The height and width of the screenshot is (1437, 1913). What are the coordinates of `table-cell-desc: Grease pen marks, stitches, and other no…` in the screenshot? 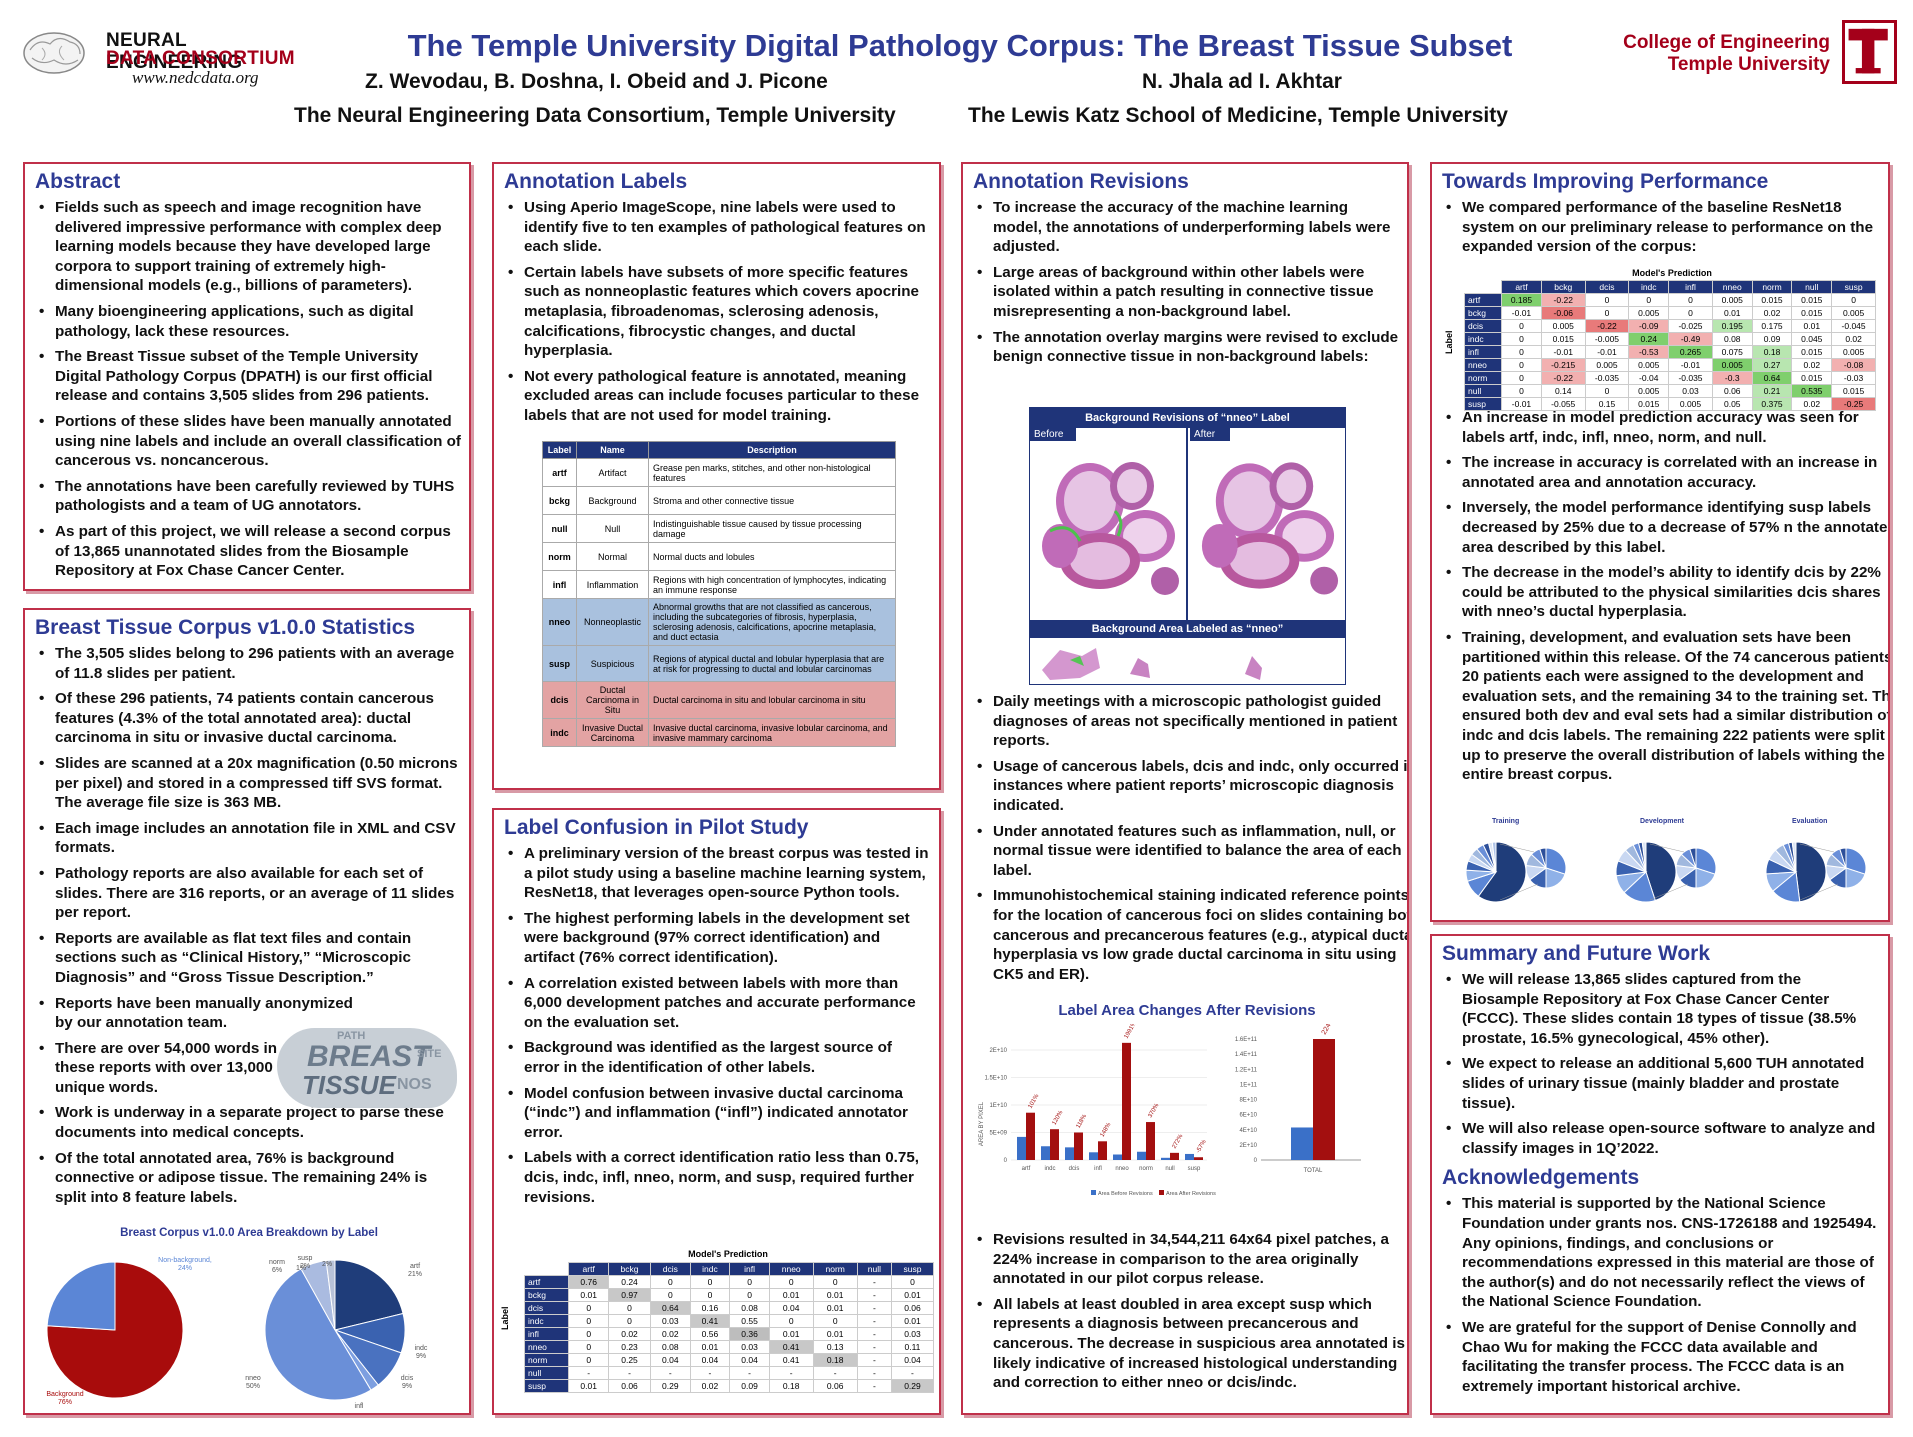 It's located at (772, 472).